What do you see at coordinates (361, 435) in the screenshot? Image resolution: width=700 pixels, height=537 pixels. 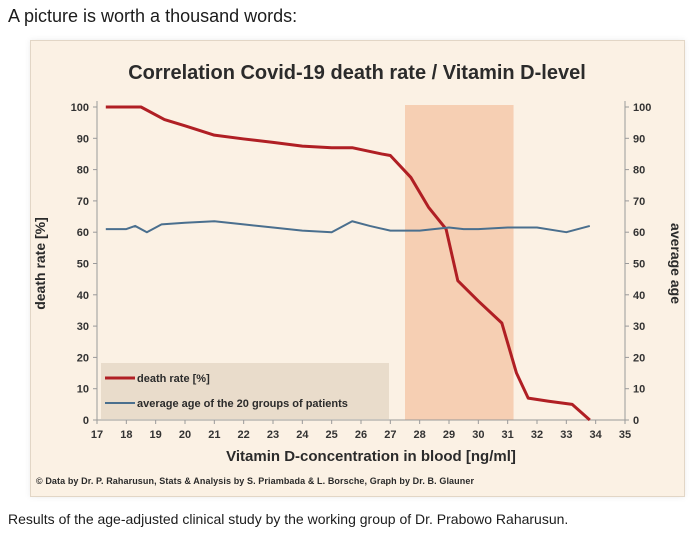 I see `x-tick-label: 26` at bounding box center [361, 435].